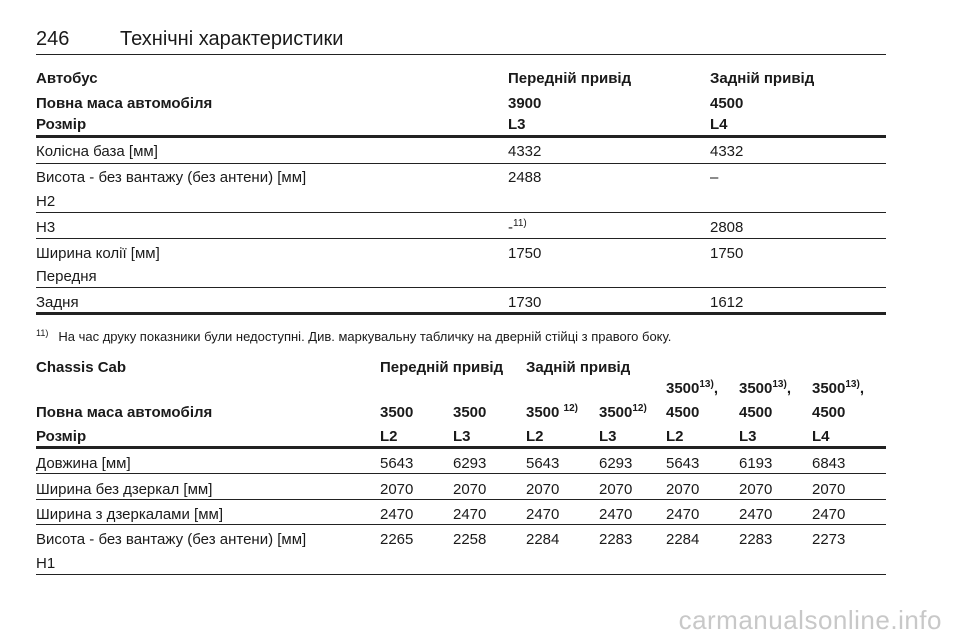 This screenshot has height=642, width=960. Describe the element at coordinates (98, 253) in the screenshot. I see `t1-track-label: Ширина колії [мм]` at that location.